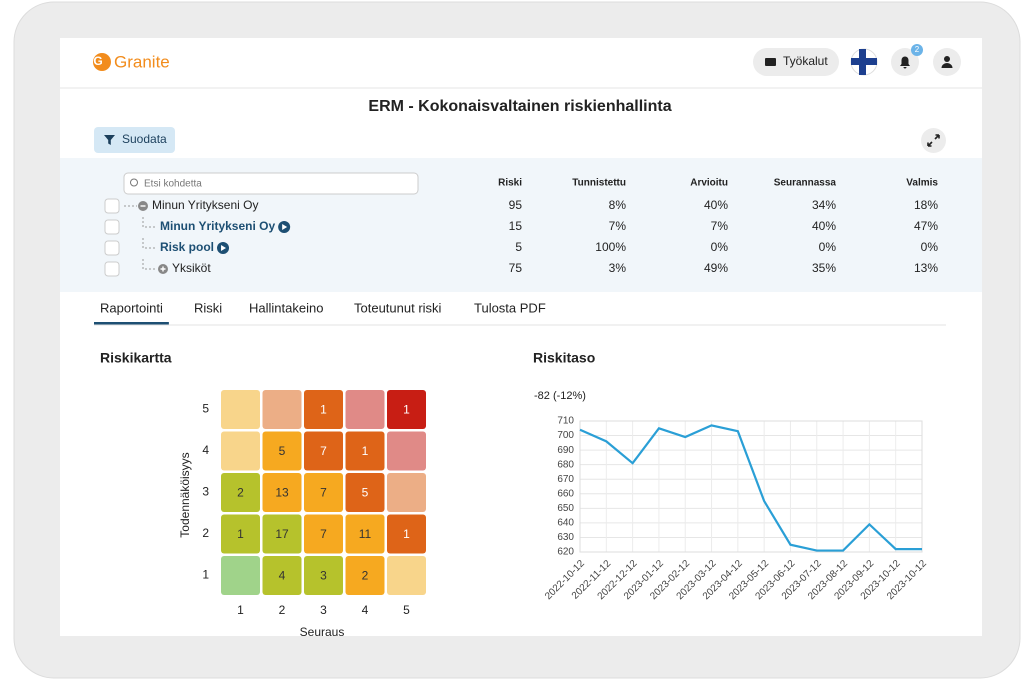 Image resolution: width=1024 pixels, height=688 pixels. What do you see at coordinates (510, 307) in the screenshot?
I see `tab: Tulosta PDF` at bounding box center [510, 307].